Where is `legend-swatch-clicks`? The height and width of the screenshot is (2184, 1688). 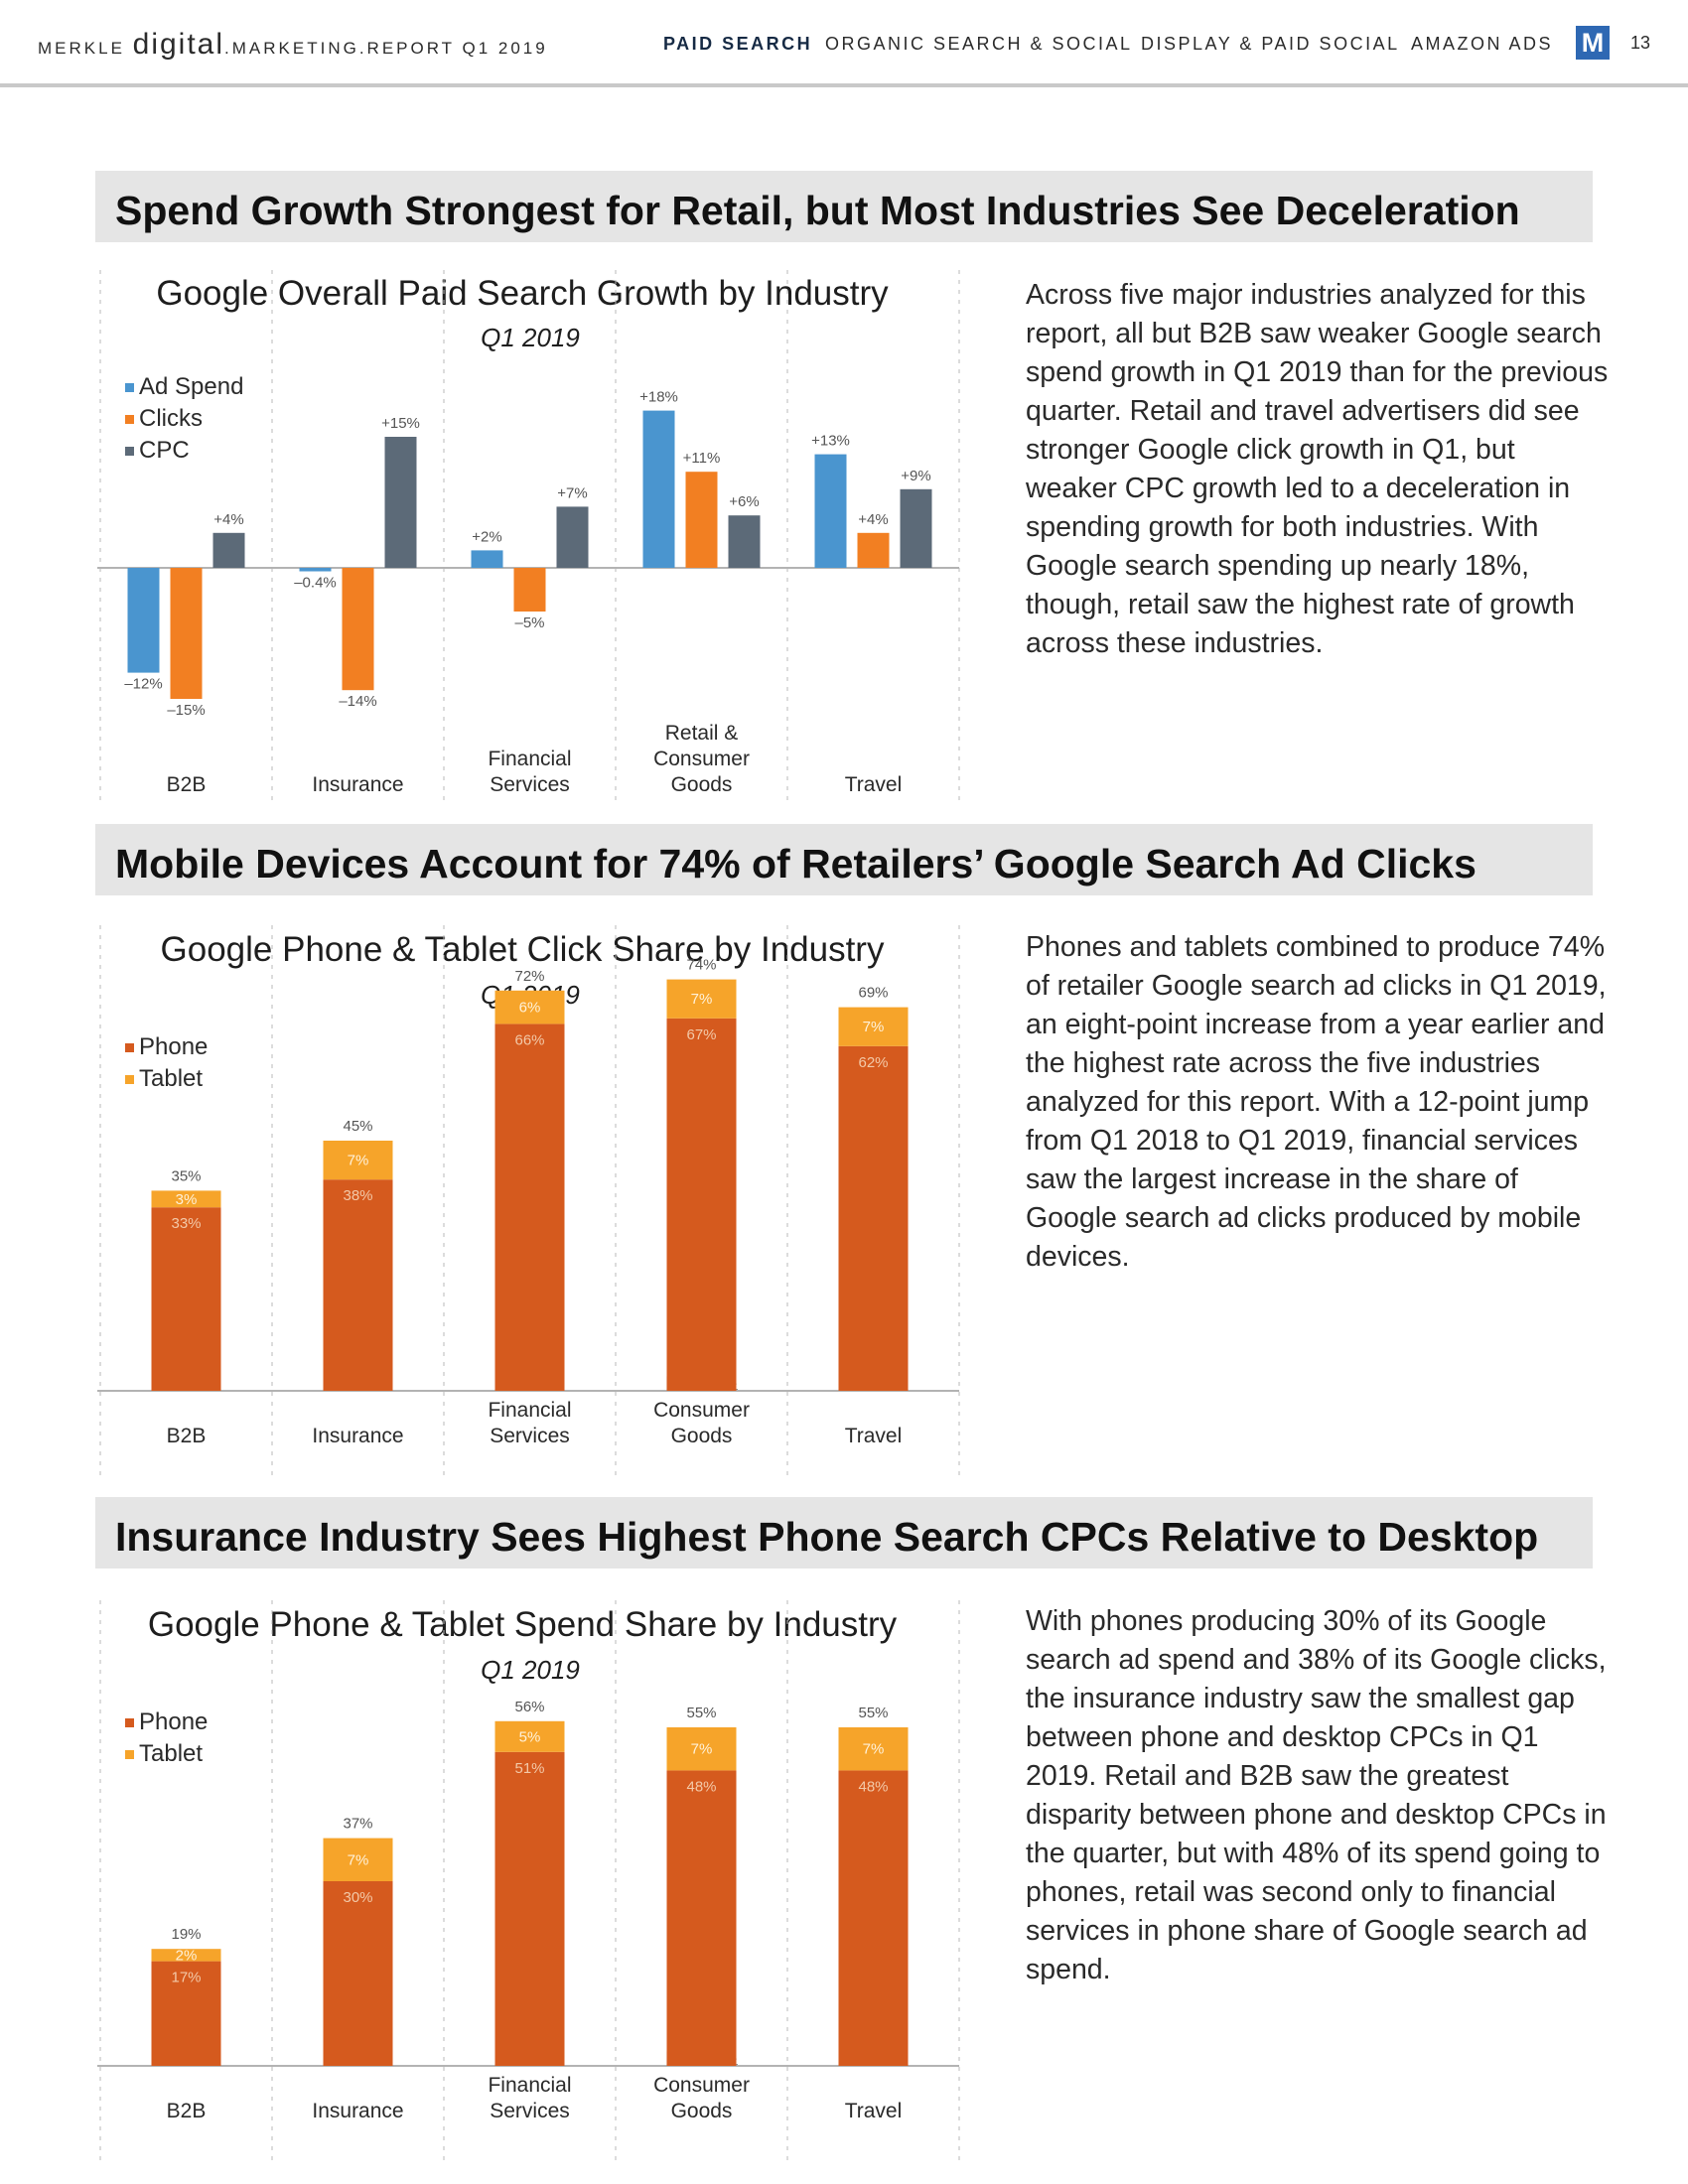
legend-swatch-clicks is located at coordinates (129, 419).